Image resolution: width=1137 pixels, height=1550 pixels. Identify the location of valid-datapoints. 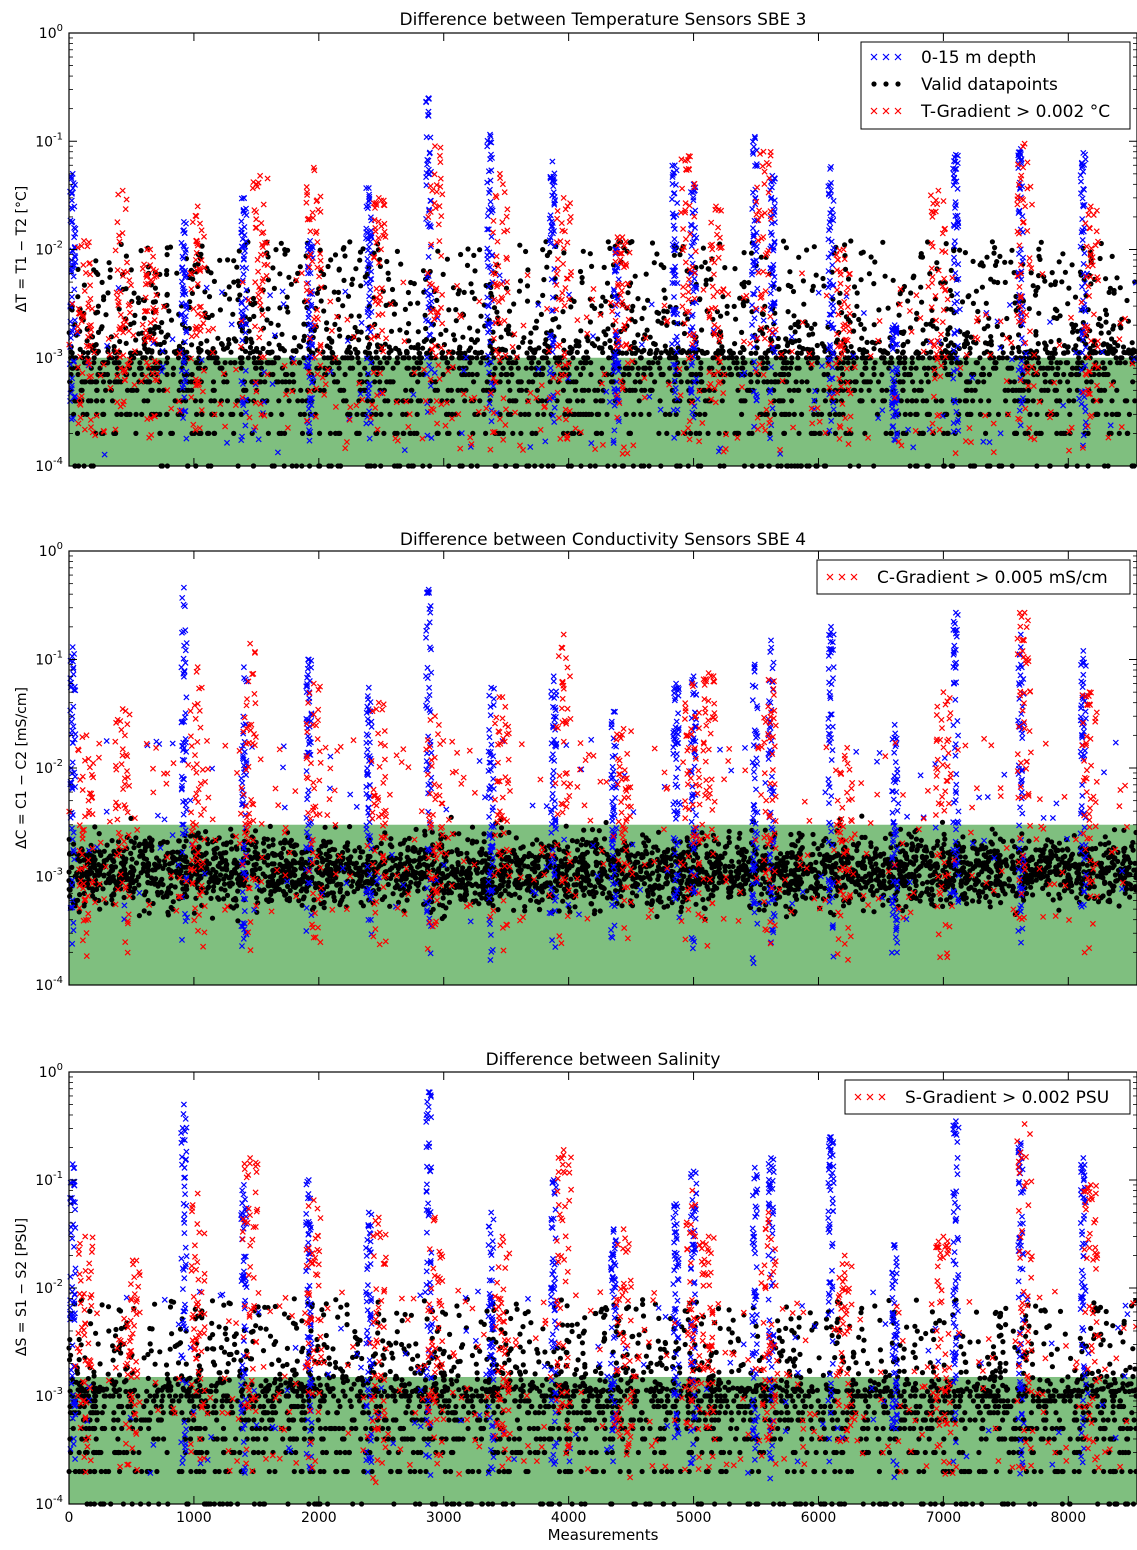
(601, 353).